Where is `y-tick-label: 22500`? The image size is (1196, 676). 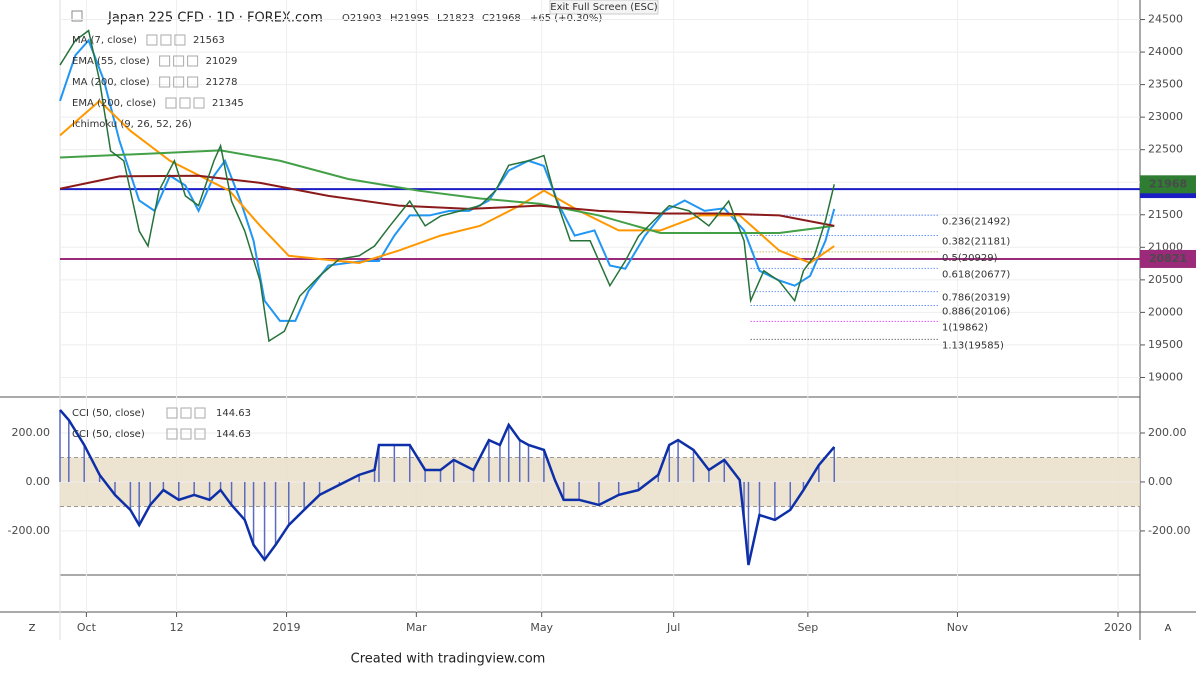 y-tick-label: 22500 is located at coordinates (1165, 149).